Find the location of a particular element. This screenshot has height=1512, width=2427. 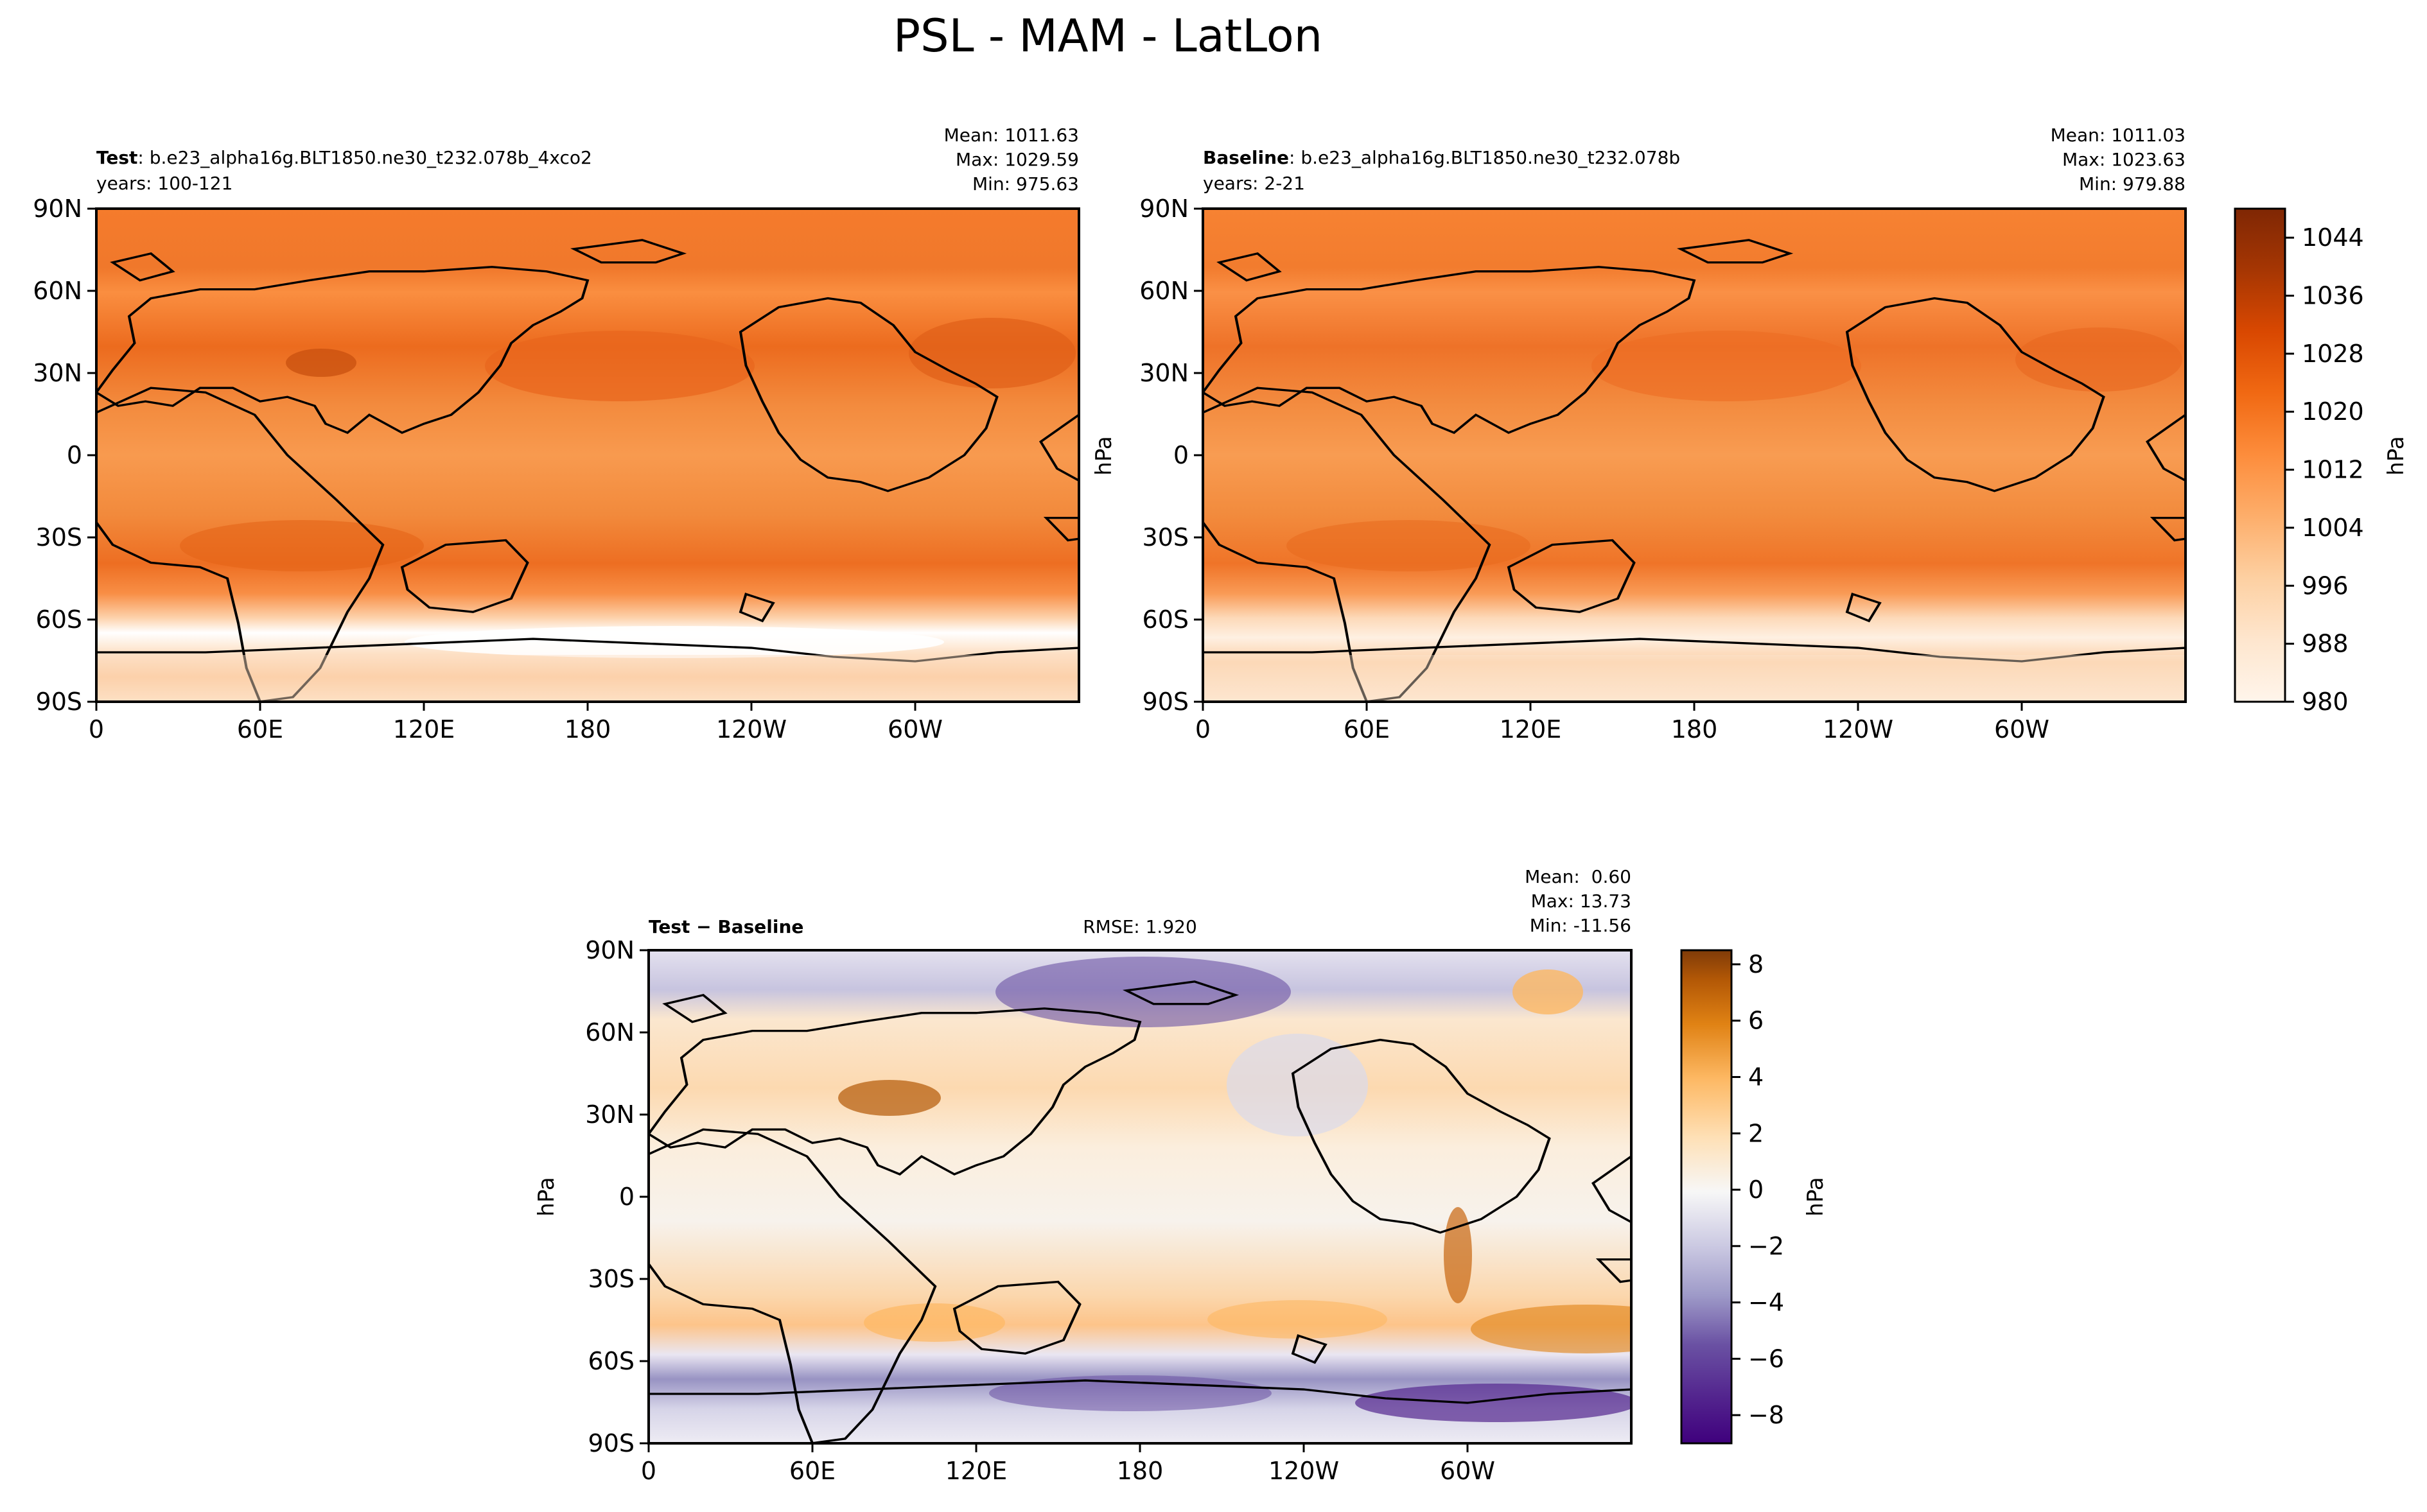

test-mean: Mean: 1011.63 is located at coordinates (1011, 135).